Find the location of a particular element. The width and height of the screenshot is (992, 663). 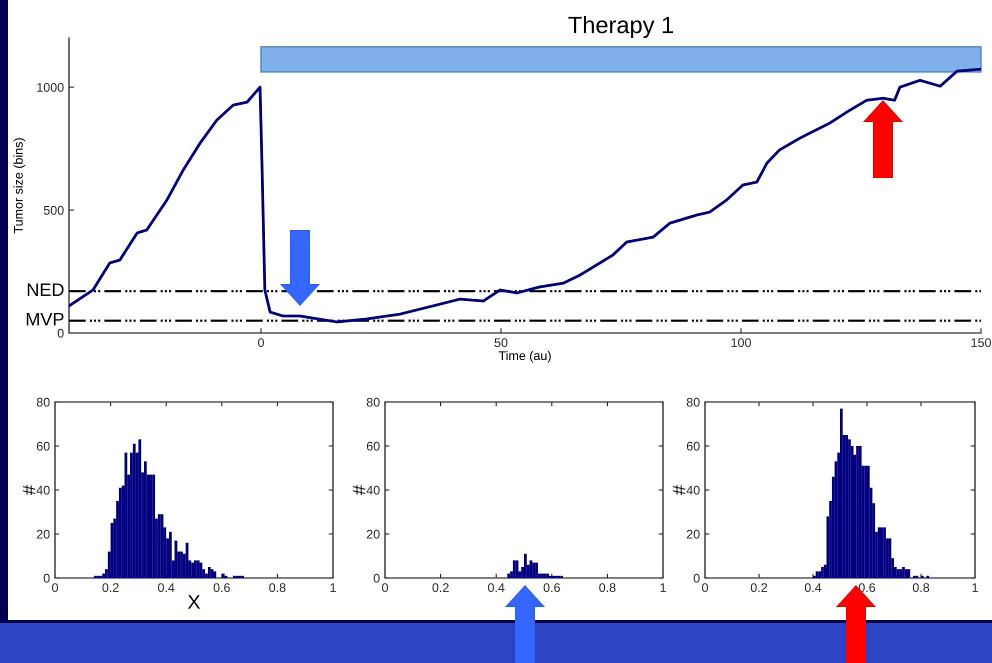

x-tick-label: 100 is located at coordinates (741, 343).